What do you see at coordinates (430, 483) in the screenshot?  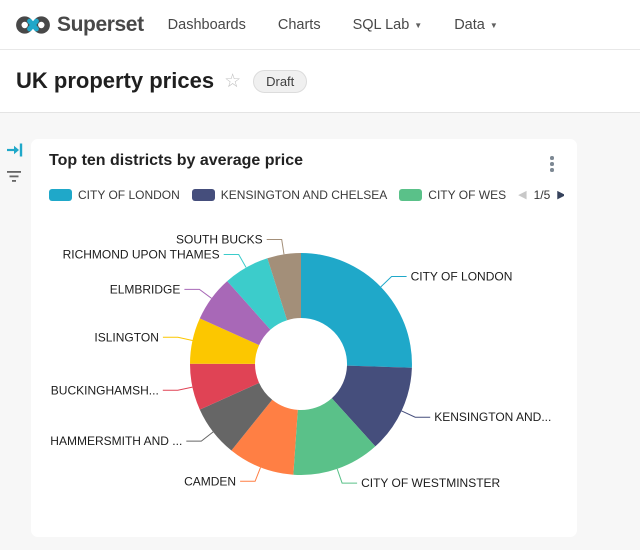 I see `slice-label: CITY OF WESTMINSTER` at bounding box center [430, 483].